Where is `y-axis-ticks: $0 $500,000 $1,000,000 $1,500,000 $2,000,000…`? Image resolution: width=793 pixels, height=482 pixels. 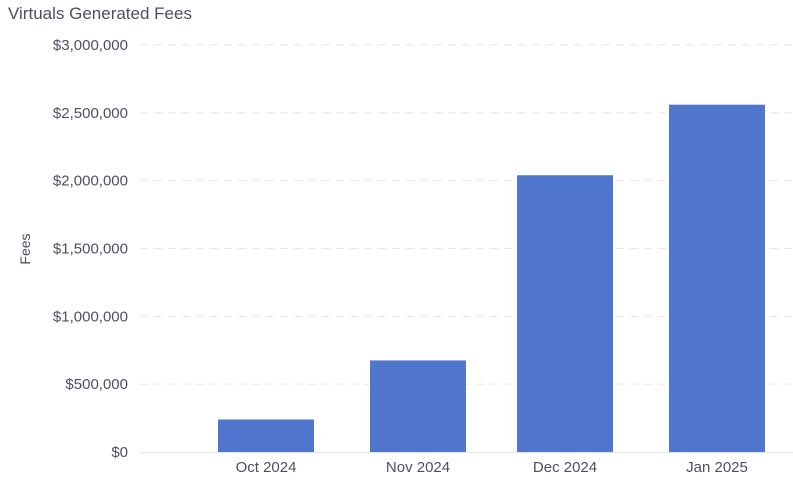
y-axis-ticks: $0 $500,000 $1,000,000 $1,500,000 $2,000,000… is located at coordinates (90, 249).